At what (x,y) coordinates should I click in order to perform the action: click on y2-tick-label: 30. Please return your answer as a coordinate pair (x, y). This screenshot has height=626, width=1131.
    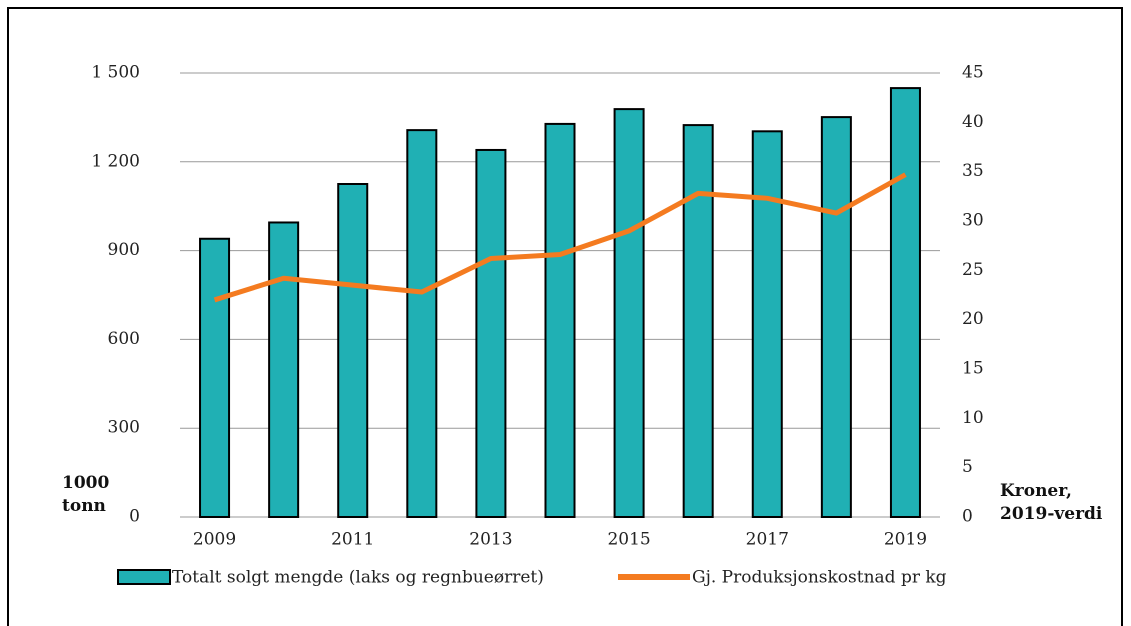
    Looking at the image, I should click on (973, 221).